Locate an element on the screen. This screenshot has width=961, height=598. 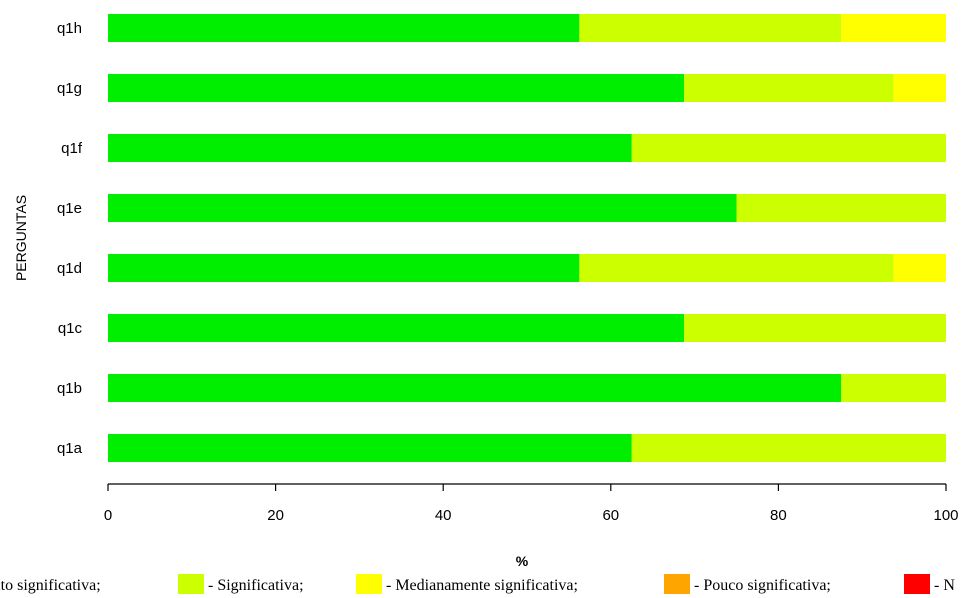
legend-label: - Pouco significativa; is located at coordinates (762, 585).